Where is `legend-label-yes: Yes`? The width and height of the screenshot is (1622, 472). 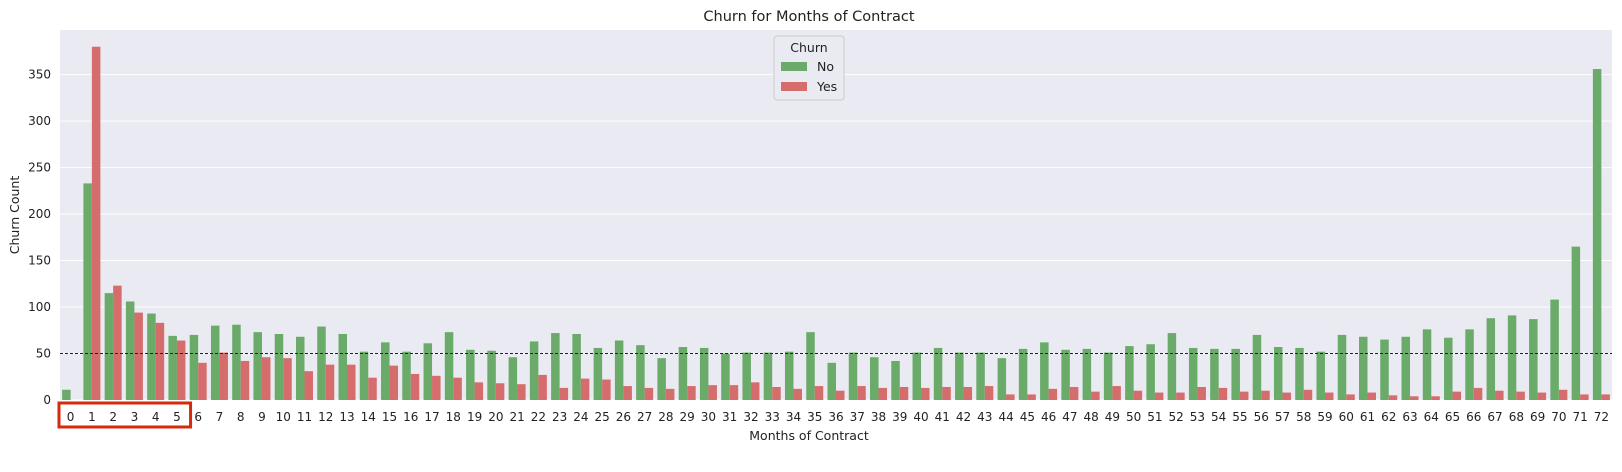
legend-label-yes: Yes is located at coordinates (826, 86).